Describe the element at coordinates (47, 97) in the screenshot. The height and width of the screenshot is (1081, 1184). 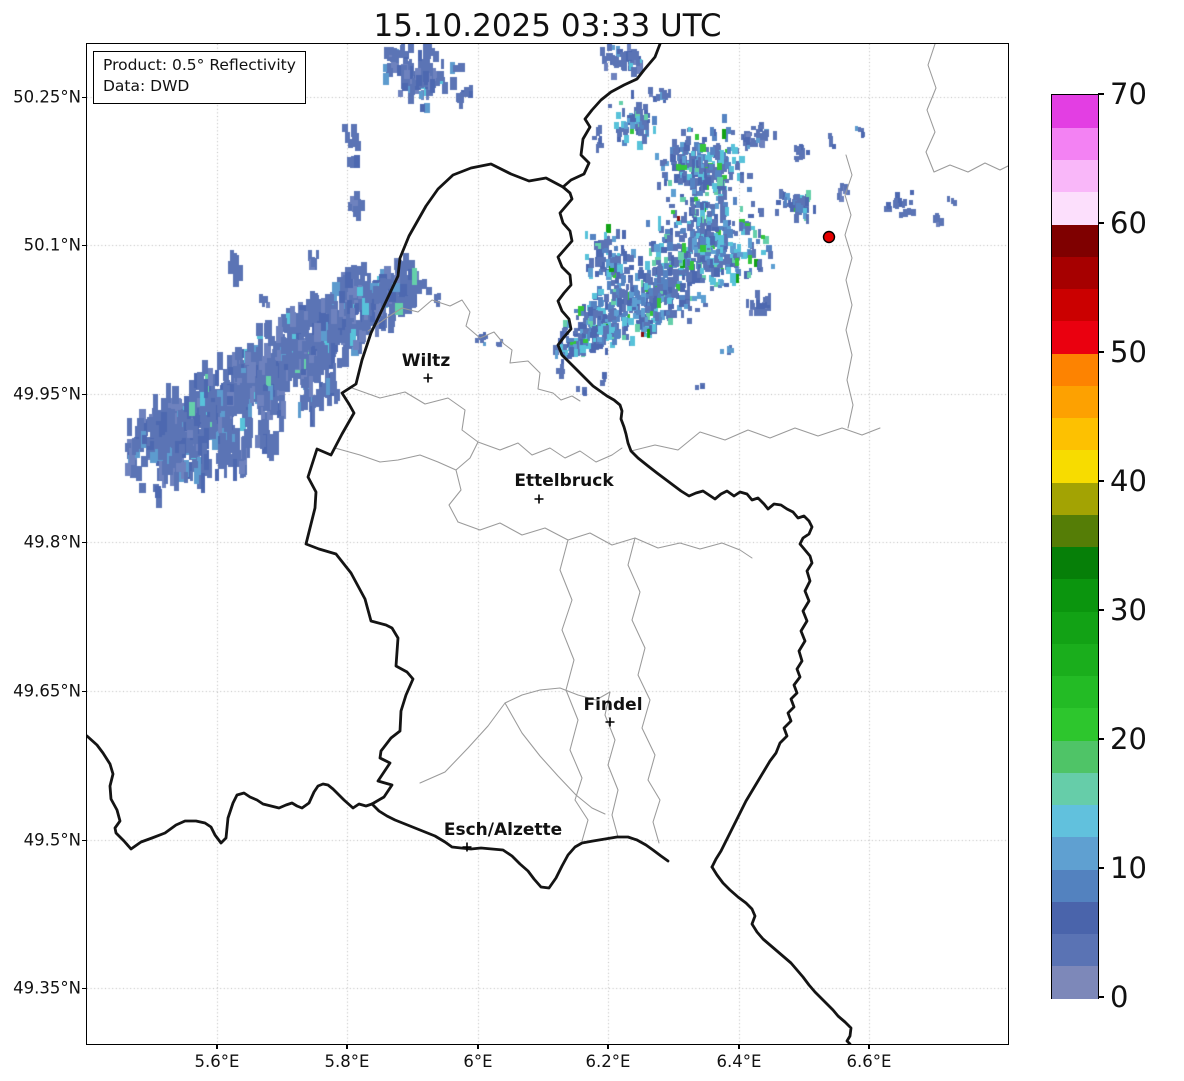
I see `lat-tick-label: 50.25°N` at that location.